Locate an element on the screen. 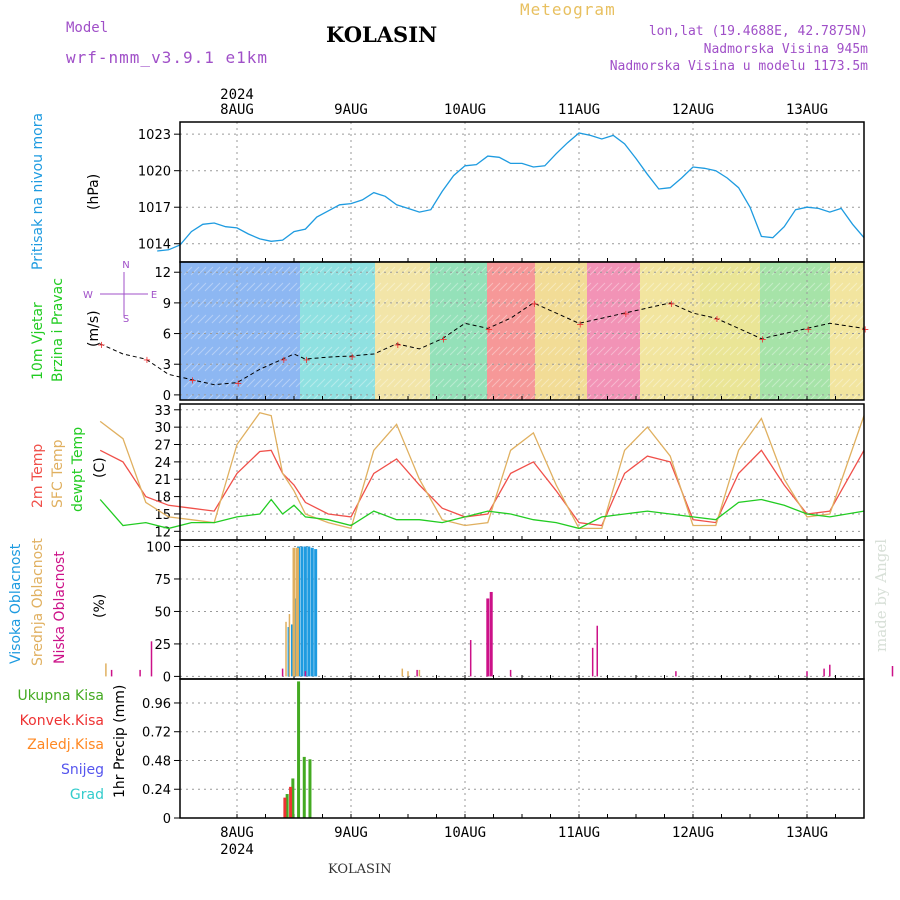  ytick-label-temperature-5: 27 is located at coordinates (162, 446).